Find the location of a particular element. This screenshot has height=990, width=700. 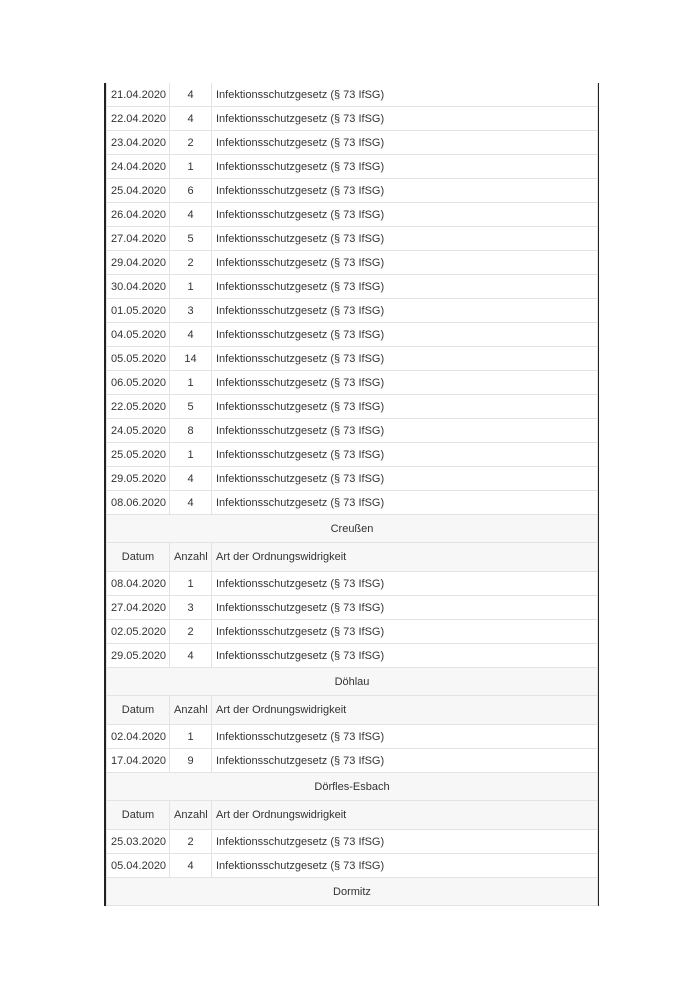

cell-count: 14 is located at coordinates (190, 358).